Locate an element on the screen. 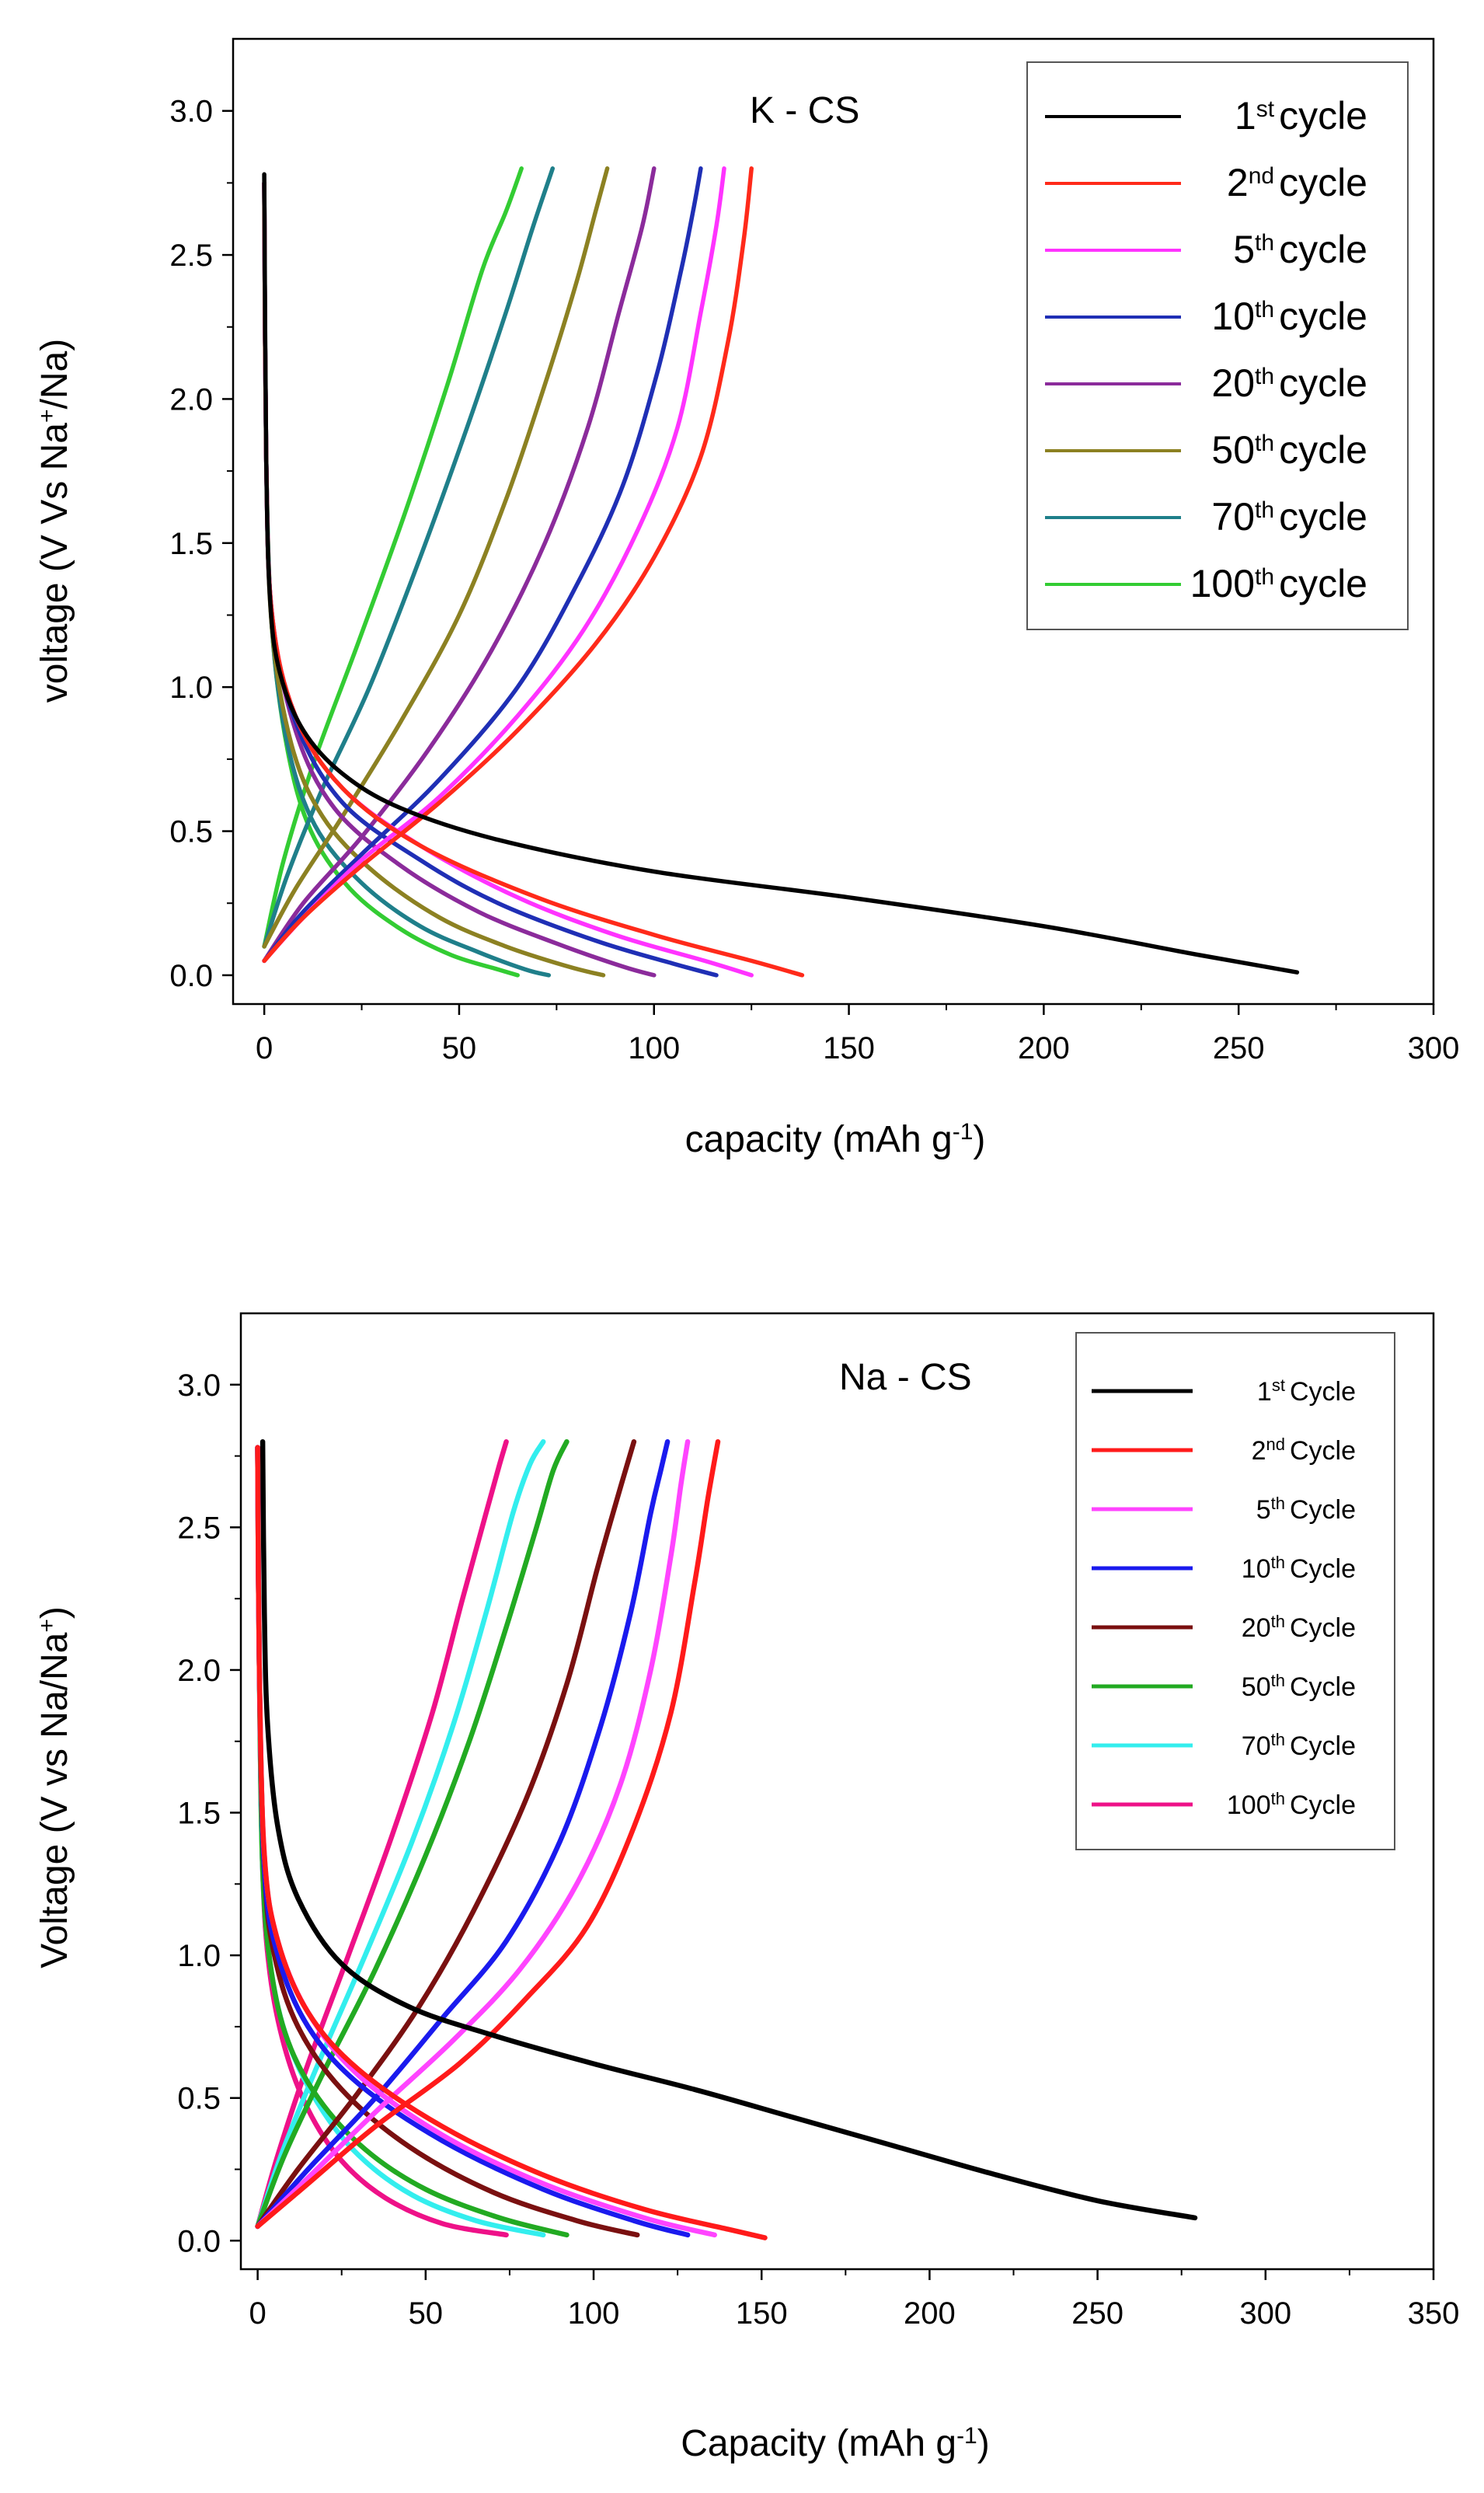  chart2-legend-box is located at coordinates (1235, 1591).